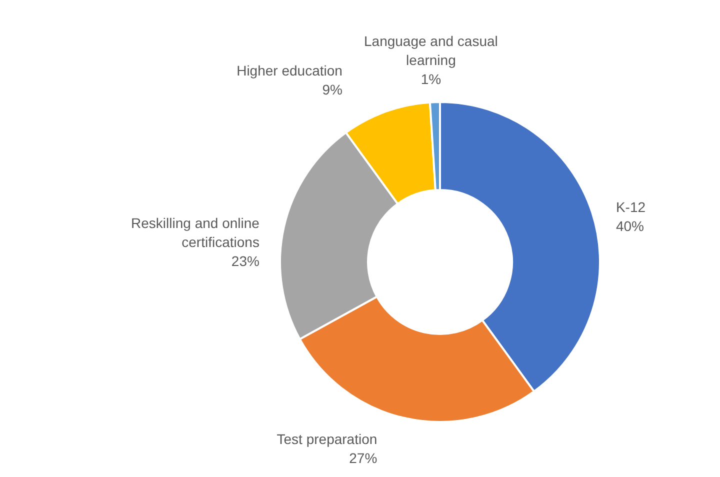 This screenshot has height=477, width=720. What do you see at coordinates (327, 438) in the screenshot?
I see `slice-label: Test preparation` at bounding box center [327, 438].